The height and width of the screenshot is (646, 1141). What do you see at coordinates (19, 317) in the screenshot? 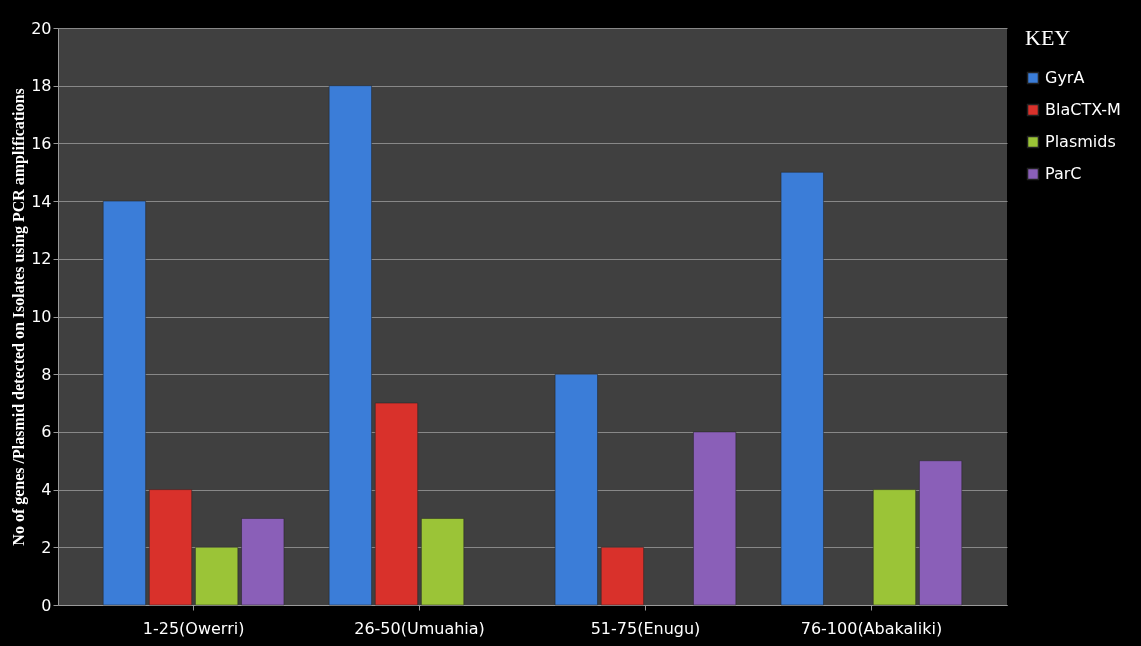
I see `y-axis-title: No of genes /Plasmid detected on Isolates using PCR amplifications` at bounding box center [19, 317].